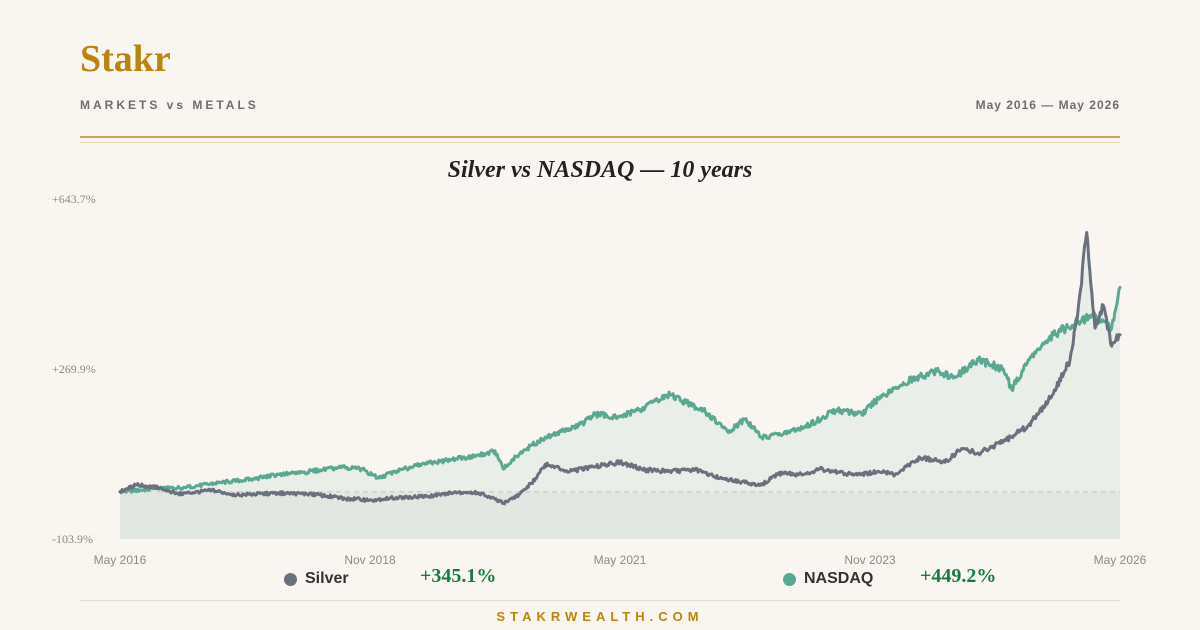  I want to click on y-tick-label: +643.7%, so click(74, 199).